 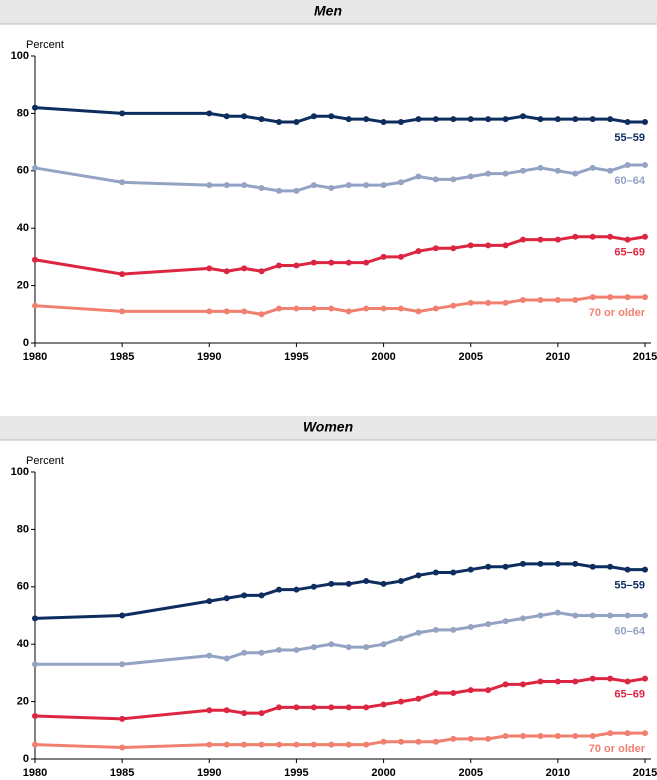 What do you see at coordinates (470, 773) in the screenshot?
I see `x-tick-label: 2005` at bounding box center [470, 773].